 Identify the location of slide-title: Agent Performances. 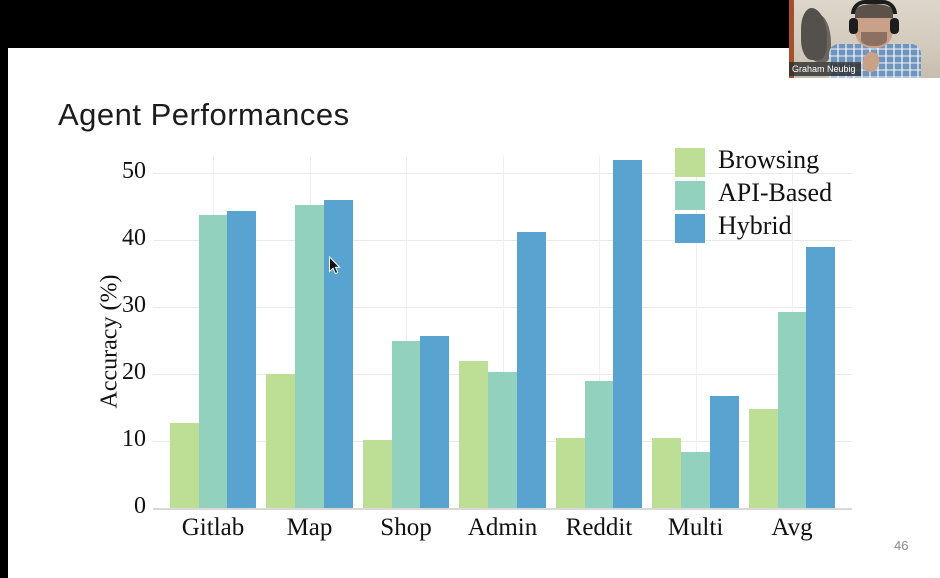
(204, 114).